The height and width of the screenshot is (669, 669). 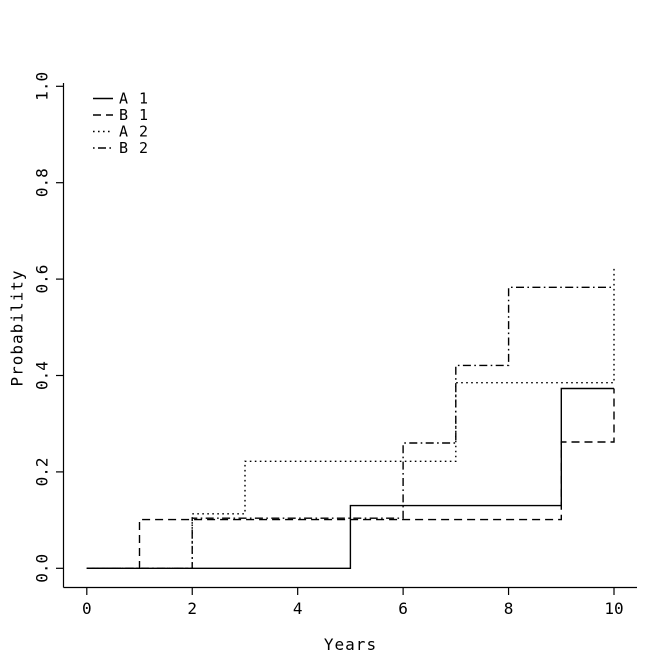 I want to click on legend-label-b-2: B 2, so click(x=134, y=148).